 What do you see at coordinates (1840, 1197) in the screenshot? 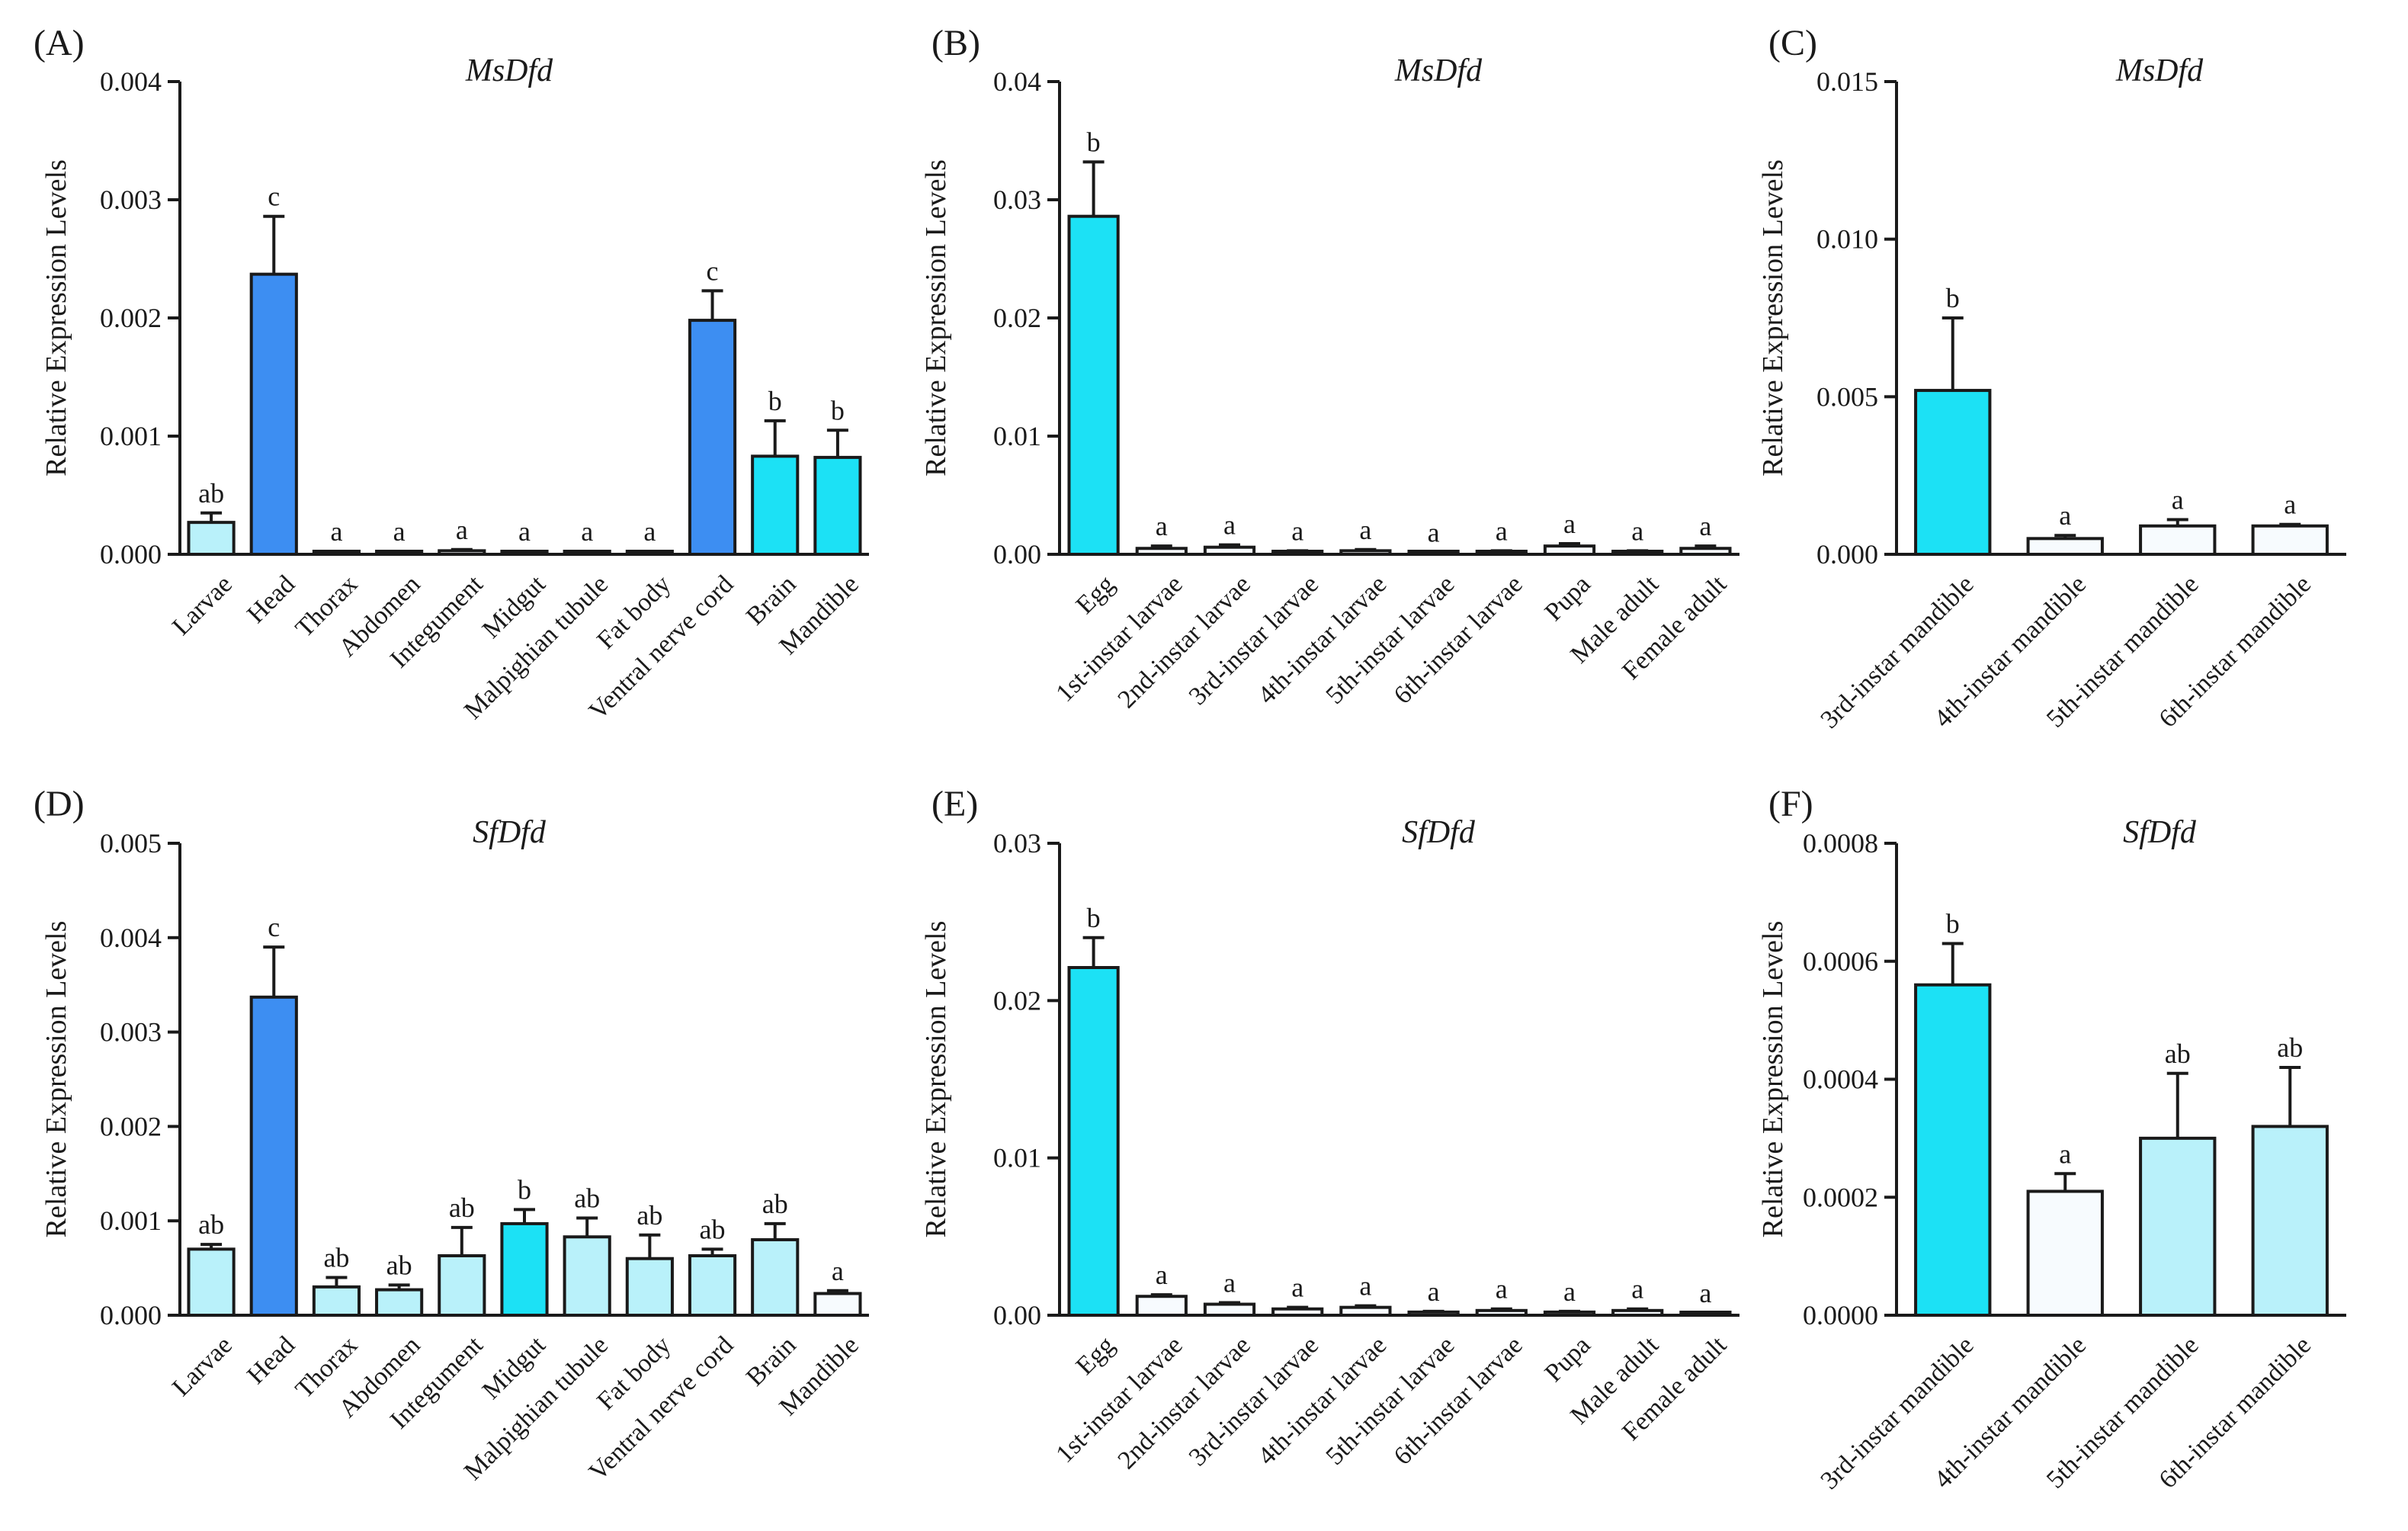
I see `y-tick-label: 0.0002` at bounding box center [1840, 1197].